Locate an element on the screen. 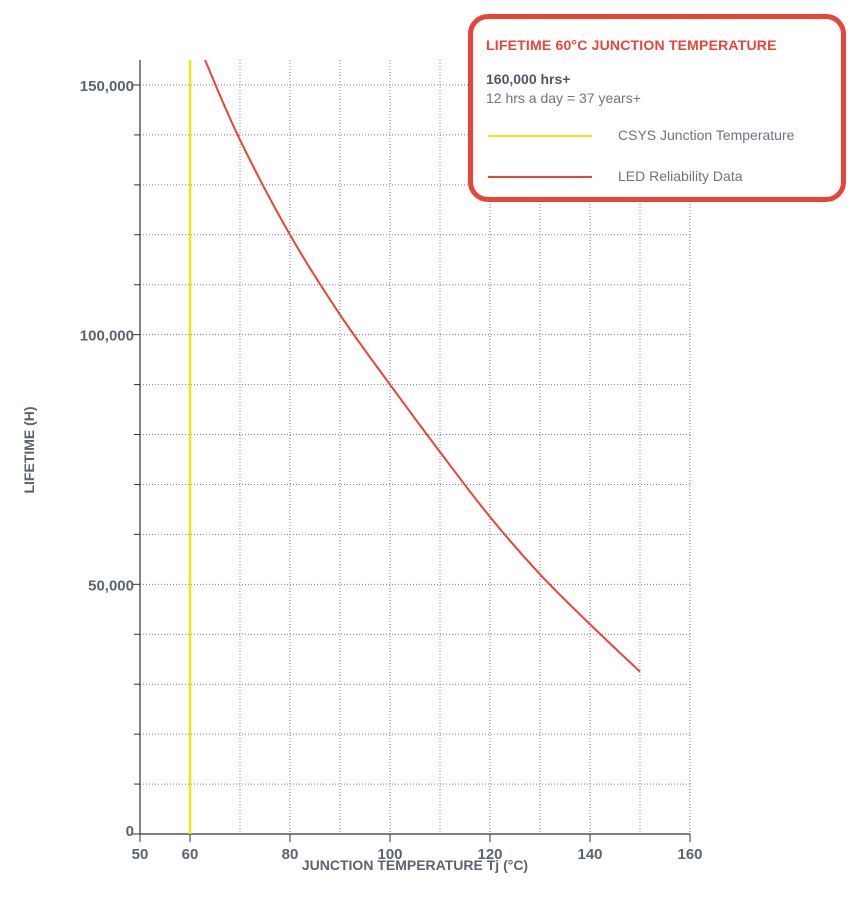 This screenshot has width=866, height=902. legend-swatch-led is located at coordinates (540, 177).